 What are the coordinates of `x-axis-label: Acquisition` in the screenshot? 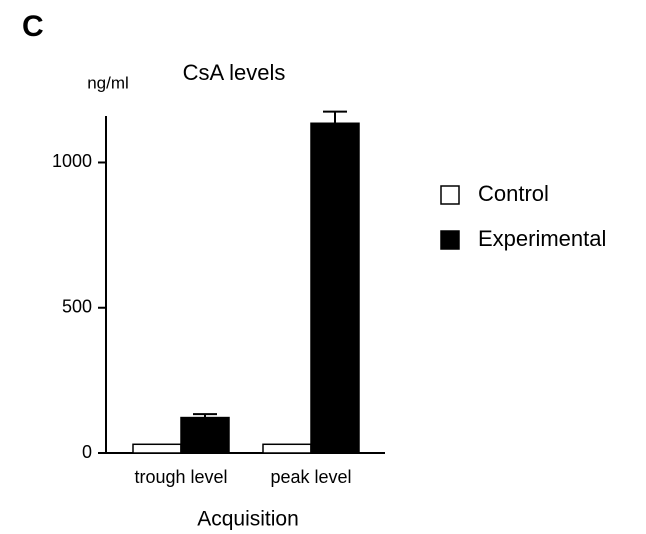 It's located at (248, 519).